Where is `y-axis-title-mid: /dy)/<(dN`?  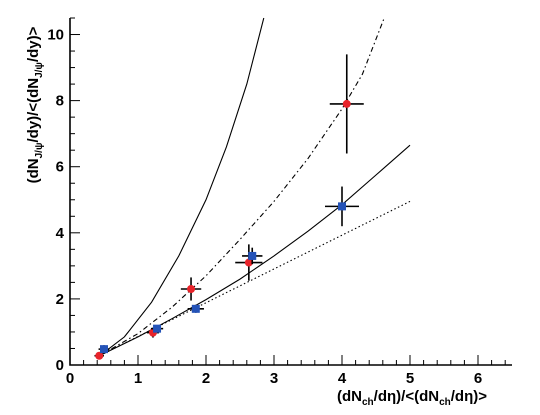 y-axis-title-mid: /dy)/<(dN is located at coordinates (33, 110).